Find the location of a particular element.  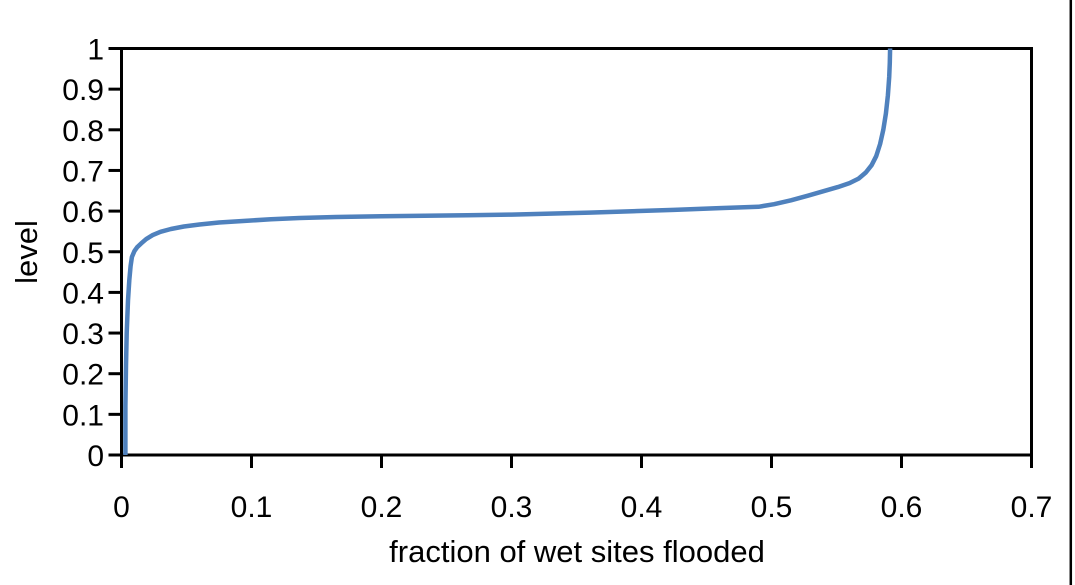

y-axis-ticks: 0 0.1 0.2 0.3 0.4 0.5 0.6 0.7 0.8 0.9 1 is located at coordinates (91, 253).